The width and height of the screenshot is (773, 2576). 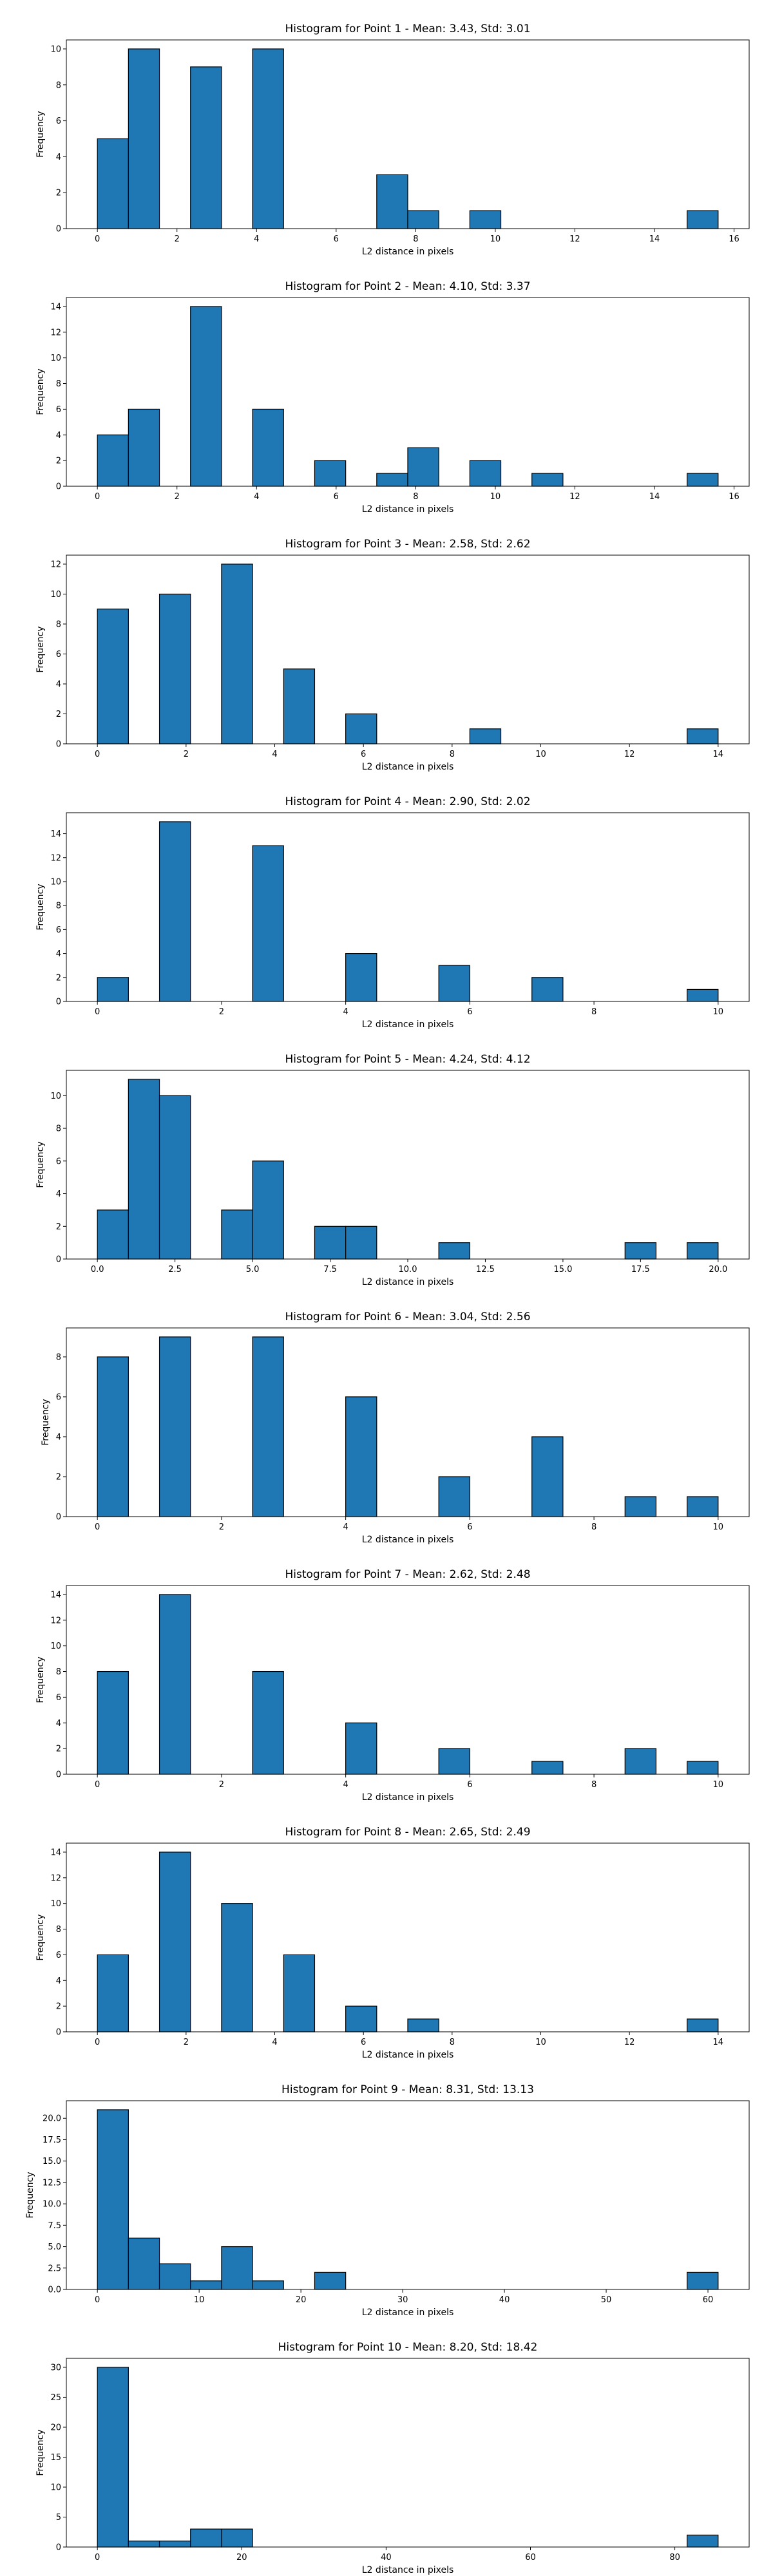 What do you see at coordinates (58, 954) in the screenshot?
I see `chart-4-ytick-label-2: 4` at bounding box center [58, 954].